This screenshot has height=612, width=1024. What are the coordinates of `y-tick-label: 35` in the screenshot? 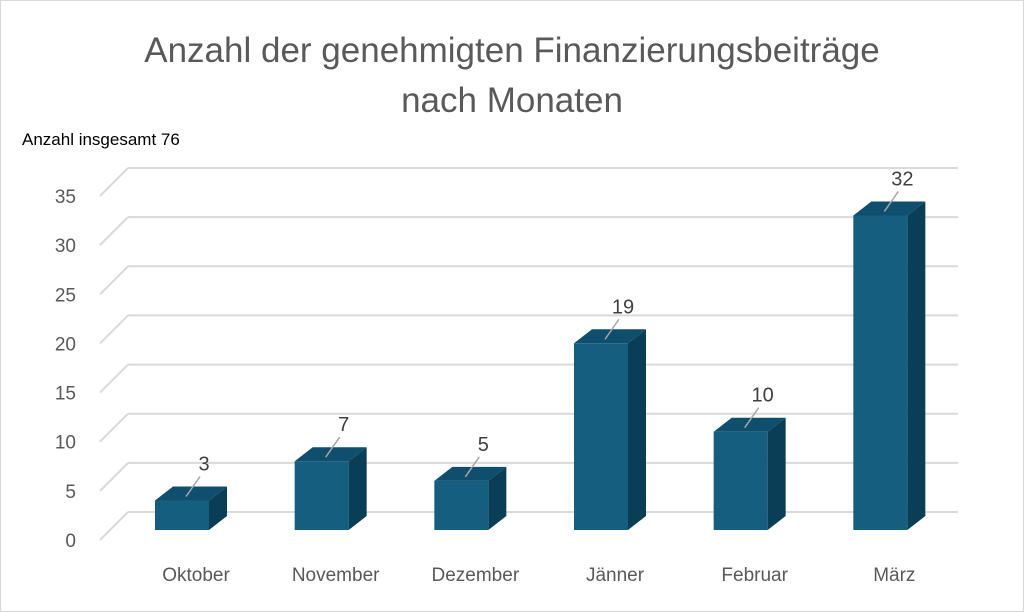 It's located at (65, 197).